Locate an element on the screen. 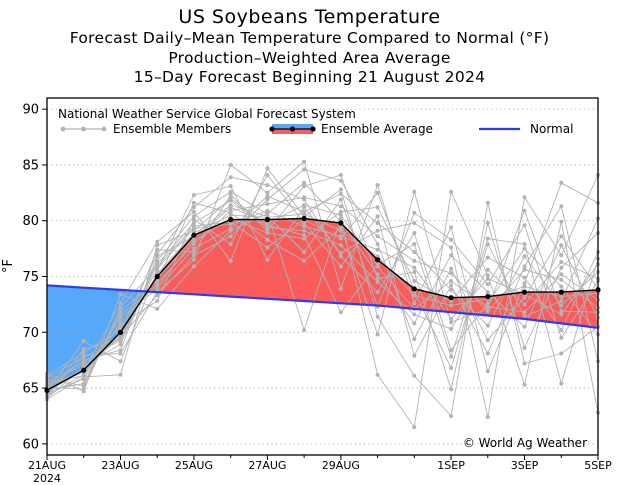  y-tick-label: 85 is located at coordinates (30, 165).